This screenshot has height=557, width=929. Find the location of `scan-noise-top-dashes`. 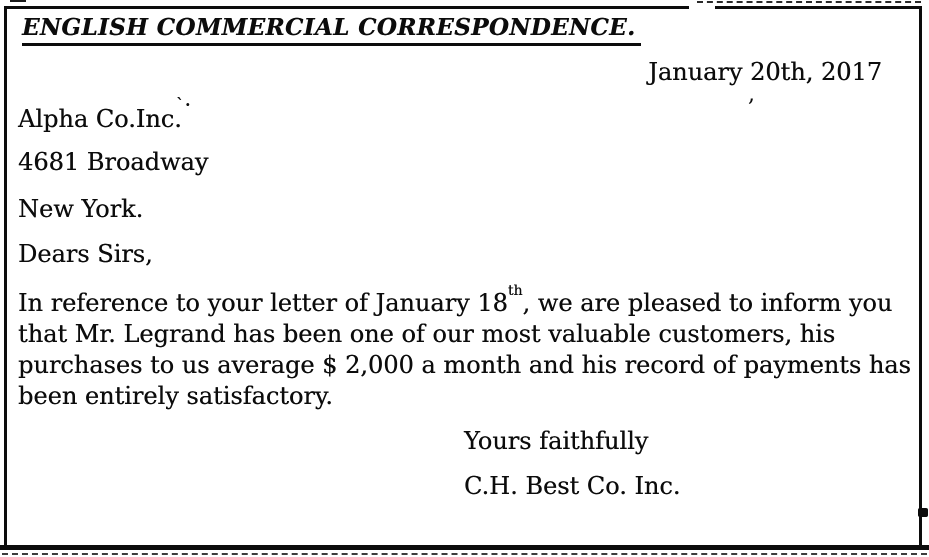

scan-noise-top-dashes is located at coordinates (809, 2).